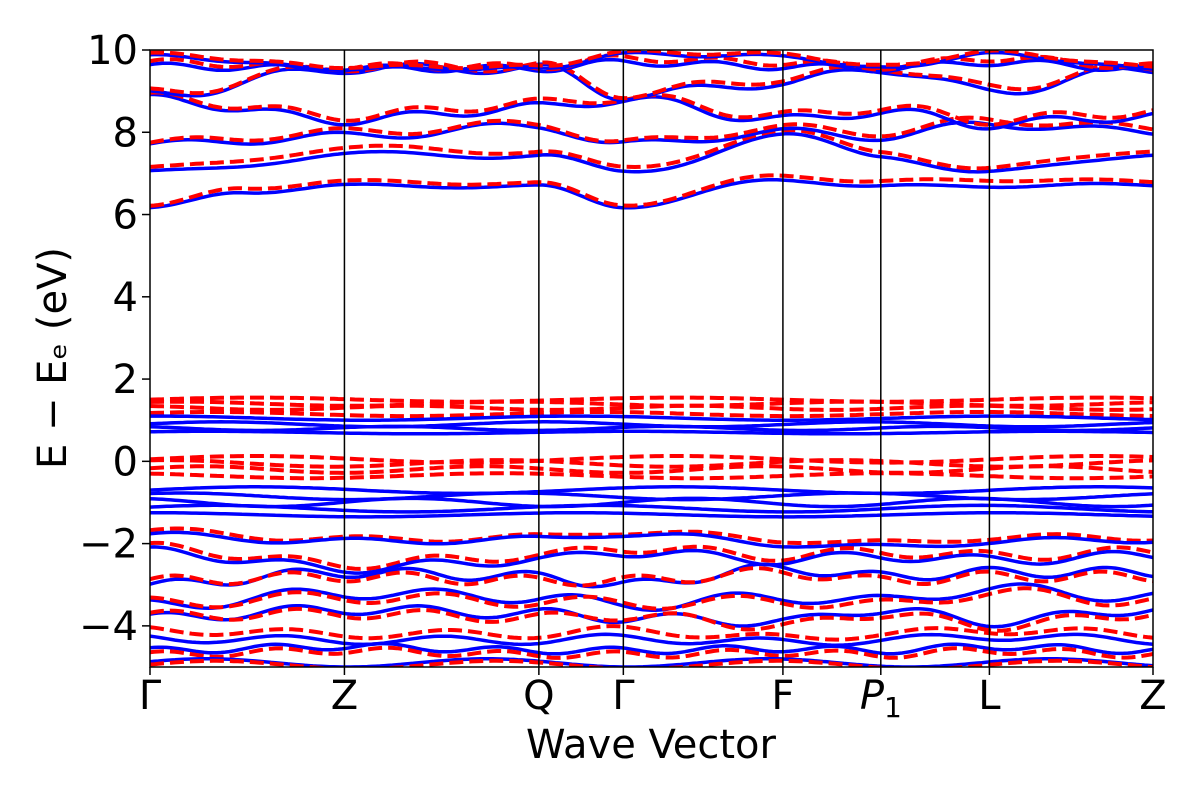  What do you see at coordinates (538, 696) in the screenshot?
I see `x-tick-label: Q` at bounding box center [538, 696].